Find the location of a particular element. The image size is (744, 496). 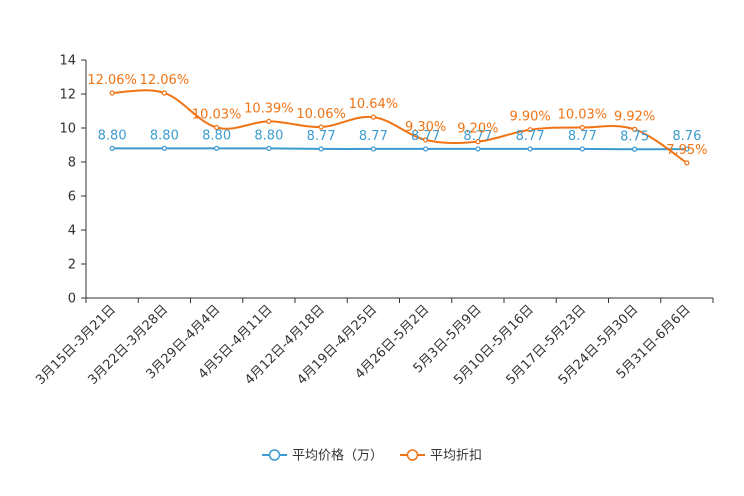

data-label: 9.20% is located at coordinates (477, 129).